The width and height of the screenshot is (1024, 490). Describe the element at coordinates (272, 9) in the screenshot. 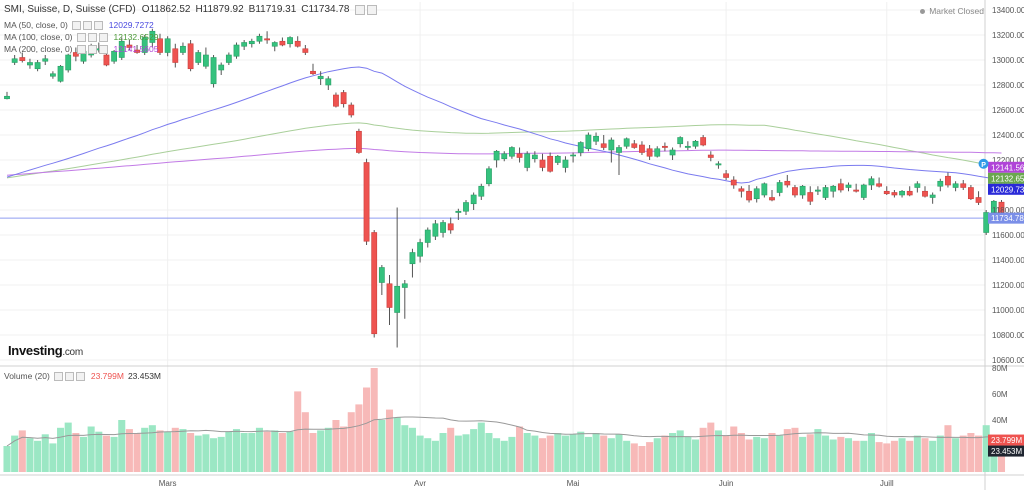

I see `low-value: B11719.31` at that location.